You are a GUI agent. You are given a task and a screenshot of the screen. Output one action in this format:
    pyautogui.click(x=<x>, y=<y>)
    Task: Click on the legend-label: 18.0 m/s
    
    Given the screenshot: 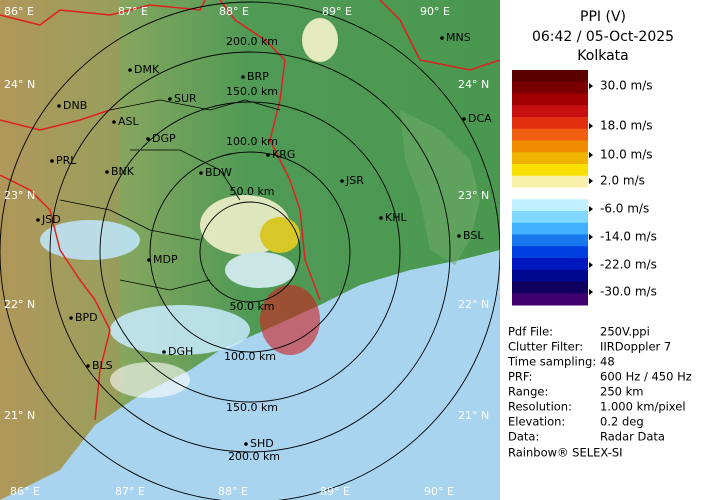 What is the action you would take?
    pyautogui.click(x=626, y=126)
    